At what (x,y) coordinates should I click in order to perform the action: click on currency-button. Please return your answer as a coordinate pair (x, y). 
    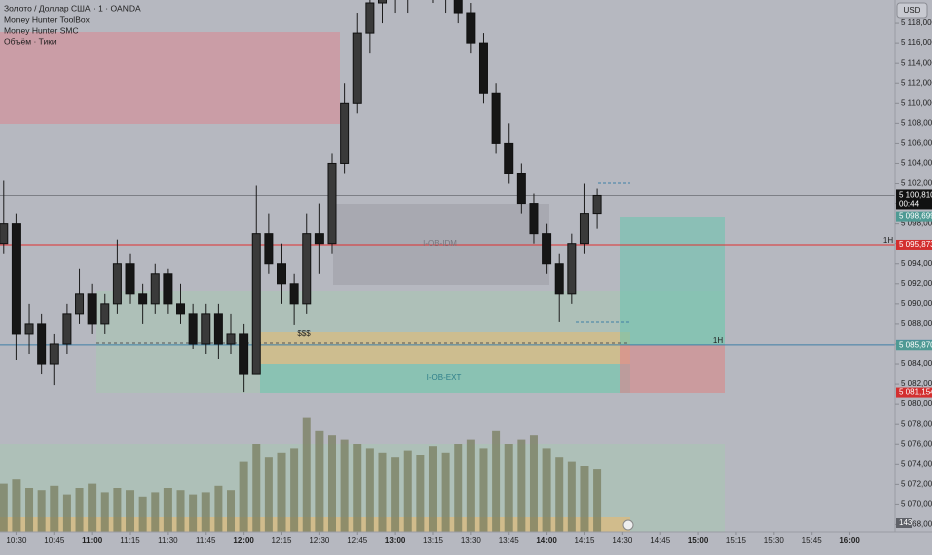
    Looking at the image, I should click on (912, 10).